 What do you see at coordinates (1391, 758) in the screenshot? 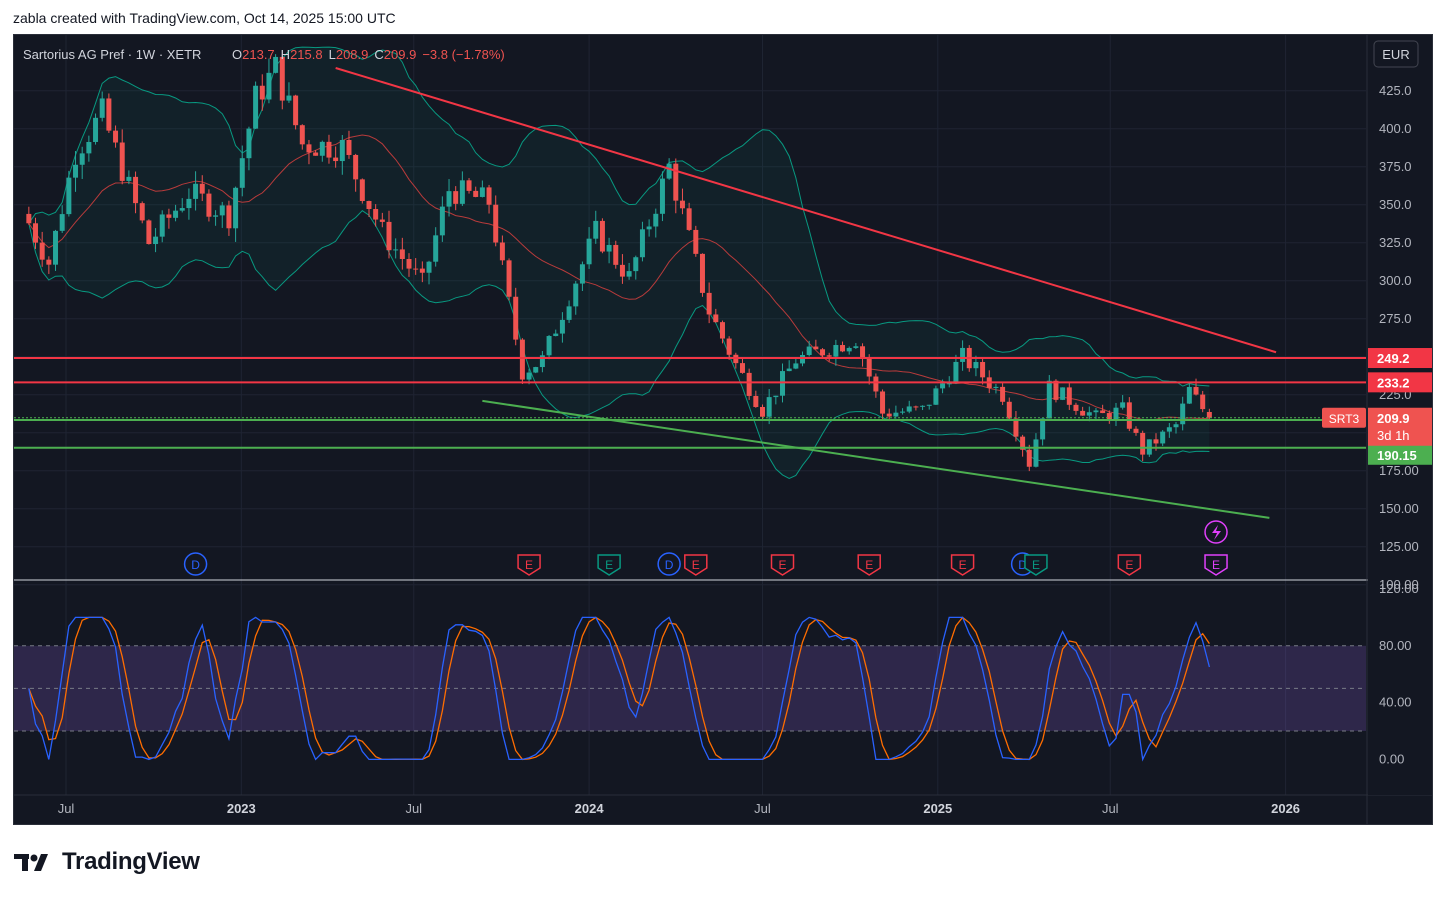
I see `stoch-axis-tick: 0.00` at bounding box center [1391, 758].